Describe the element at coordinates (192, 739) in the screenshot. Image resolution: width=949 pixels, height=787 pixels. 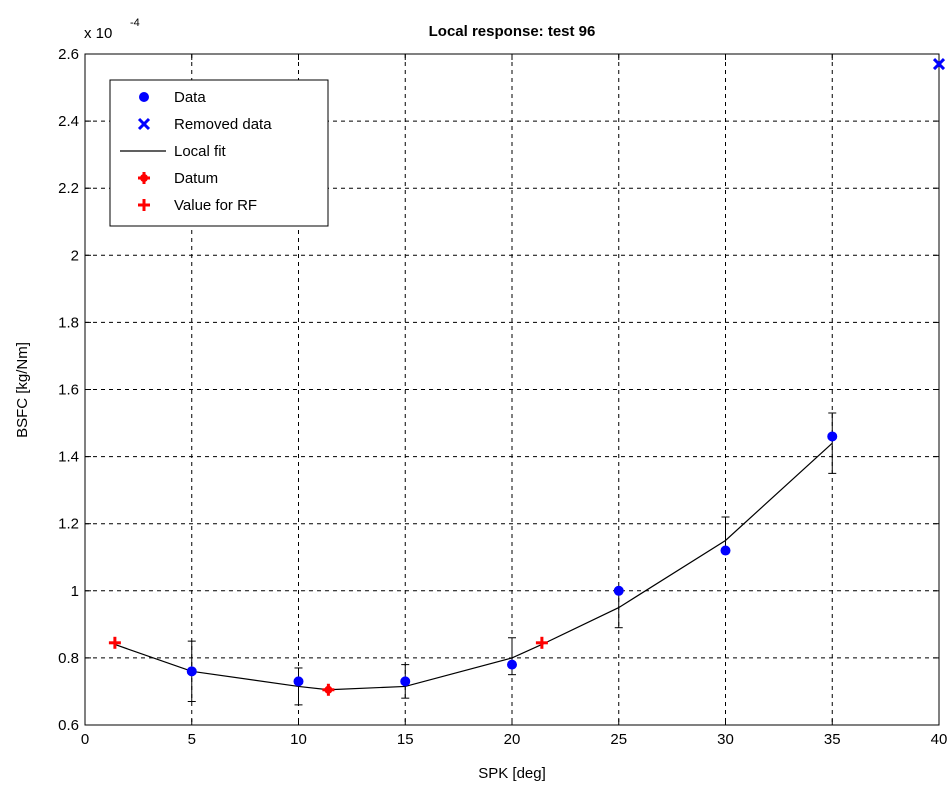
I see `x-tick-label: 5` at that location.